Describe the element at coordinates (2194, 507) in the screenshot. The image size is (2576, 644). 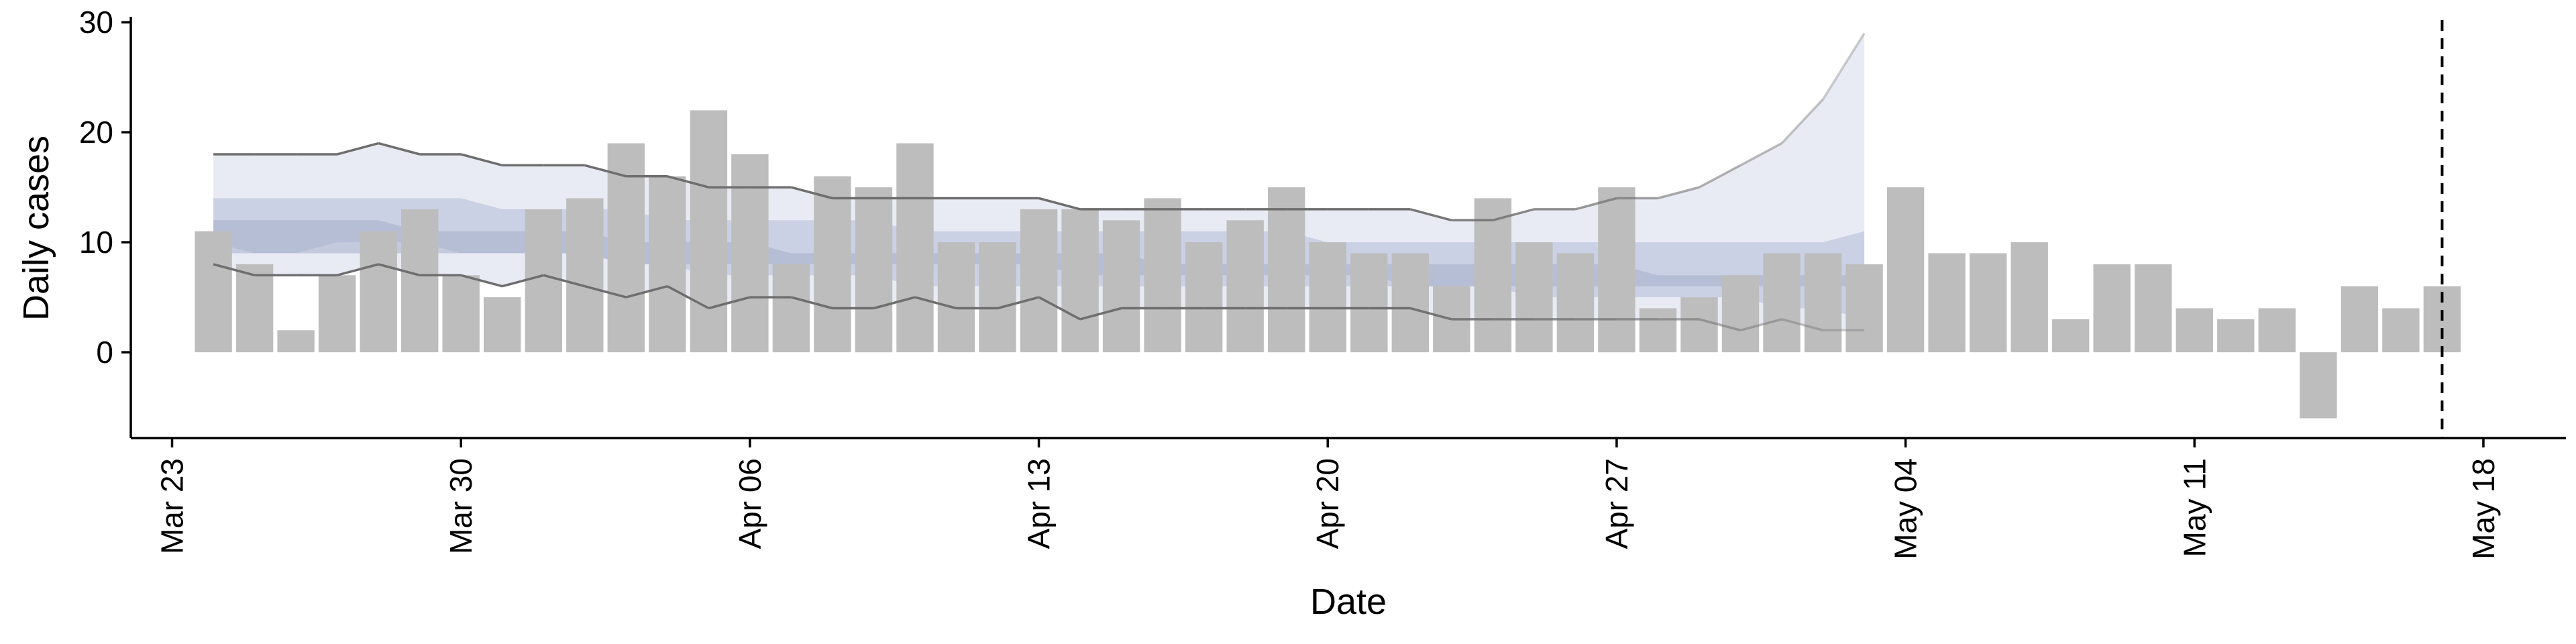
I see `x-tick-label: May 11` at that location.